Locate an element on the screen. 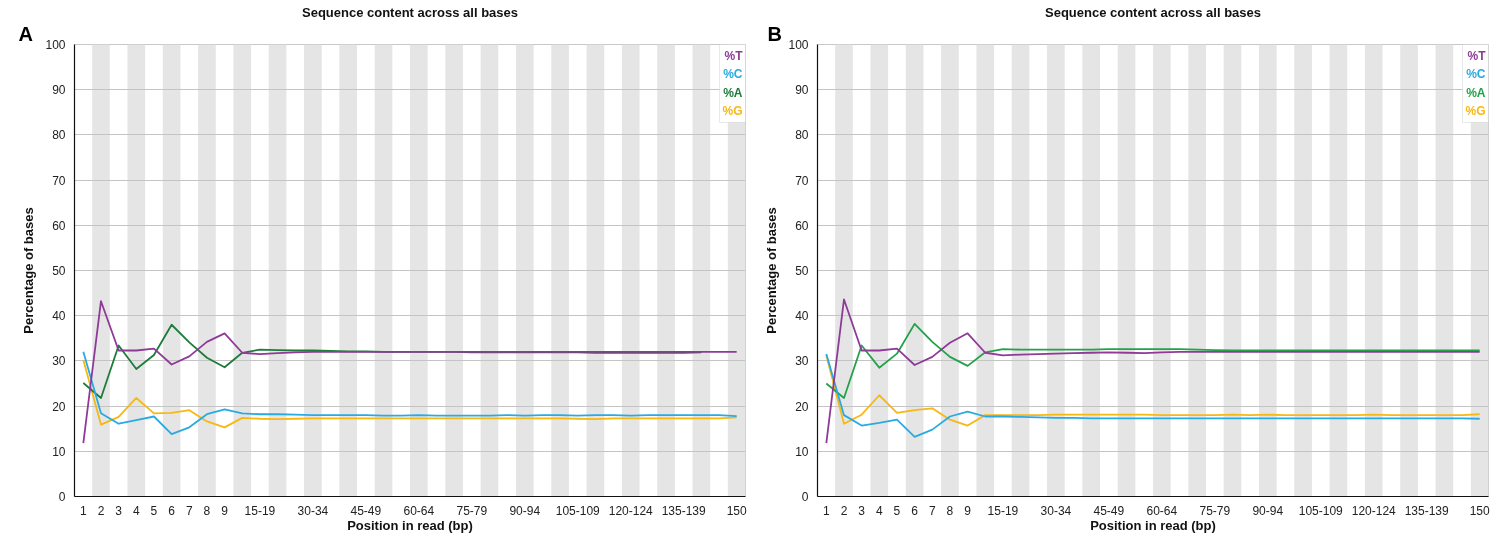 The image size is (1499, 536). text: A is located at coordinates (25, 33).